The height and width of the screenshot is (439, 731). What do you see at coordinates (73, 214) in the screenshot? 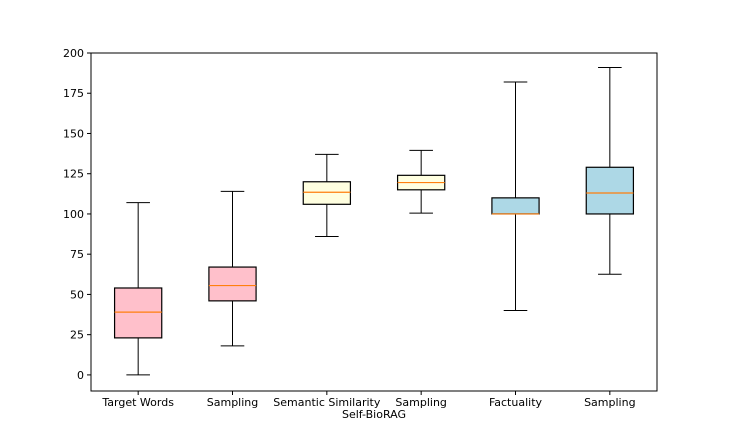
I see `y-tick-label: 100` at bounding box center [73, 214].